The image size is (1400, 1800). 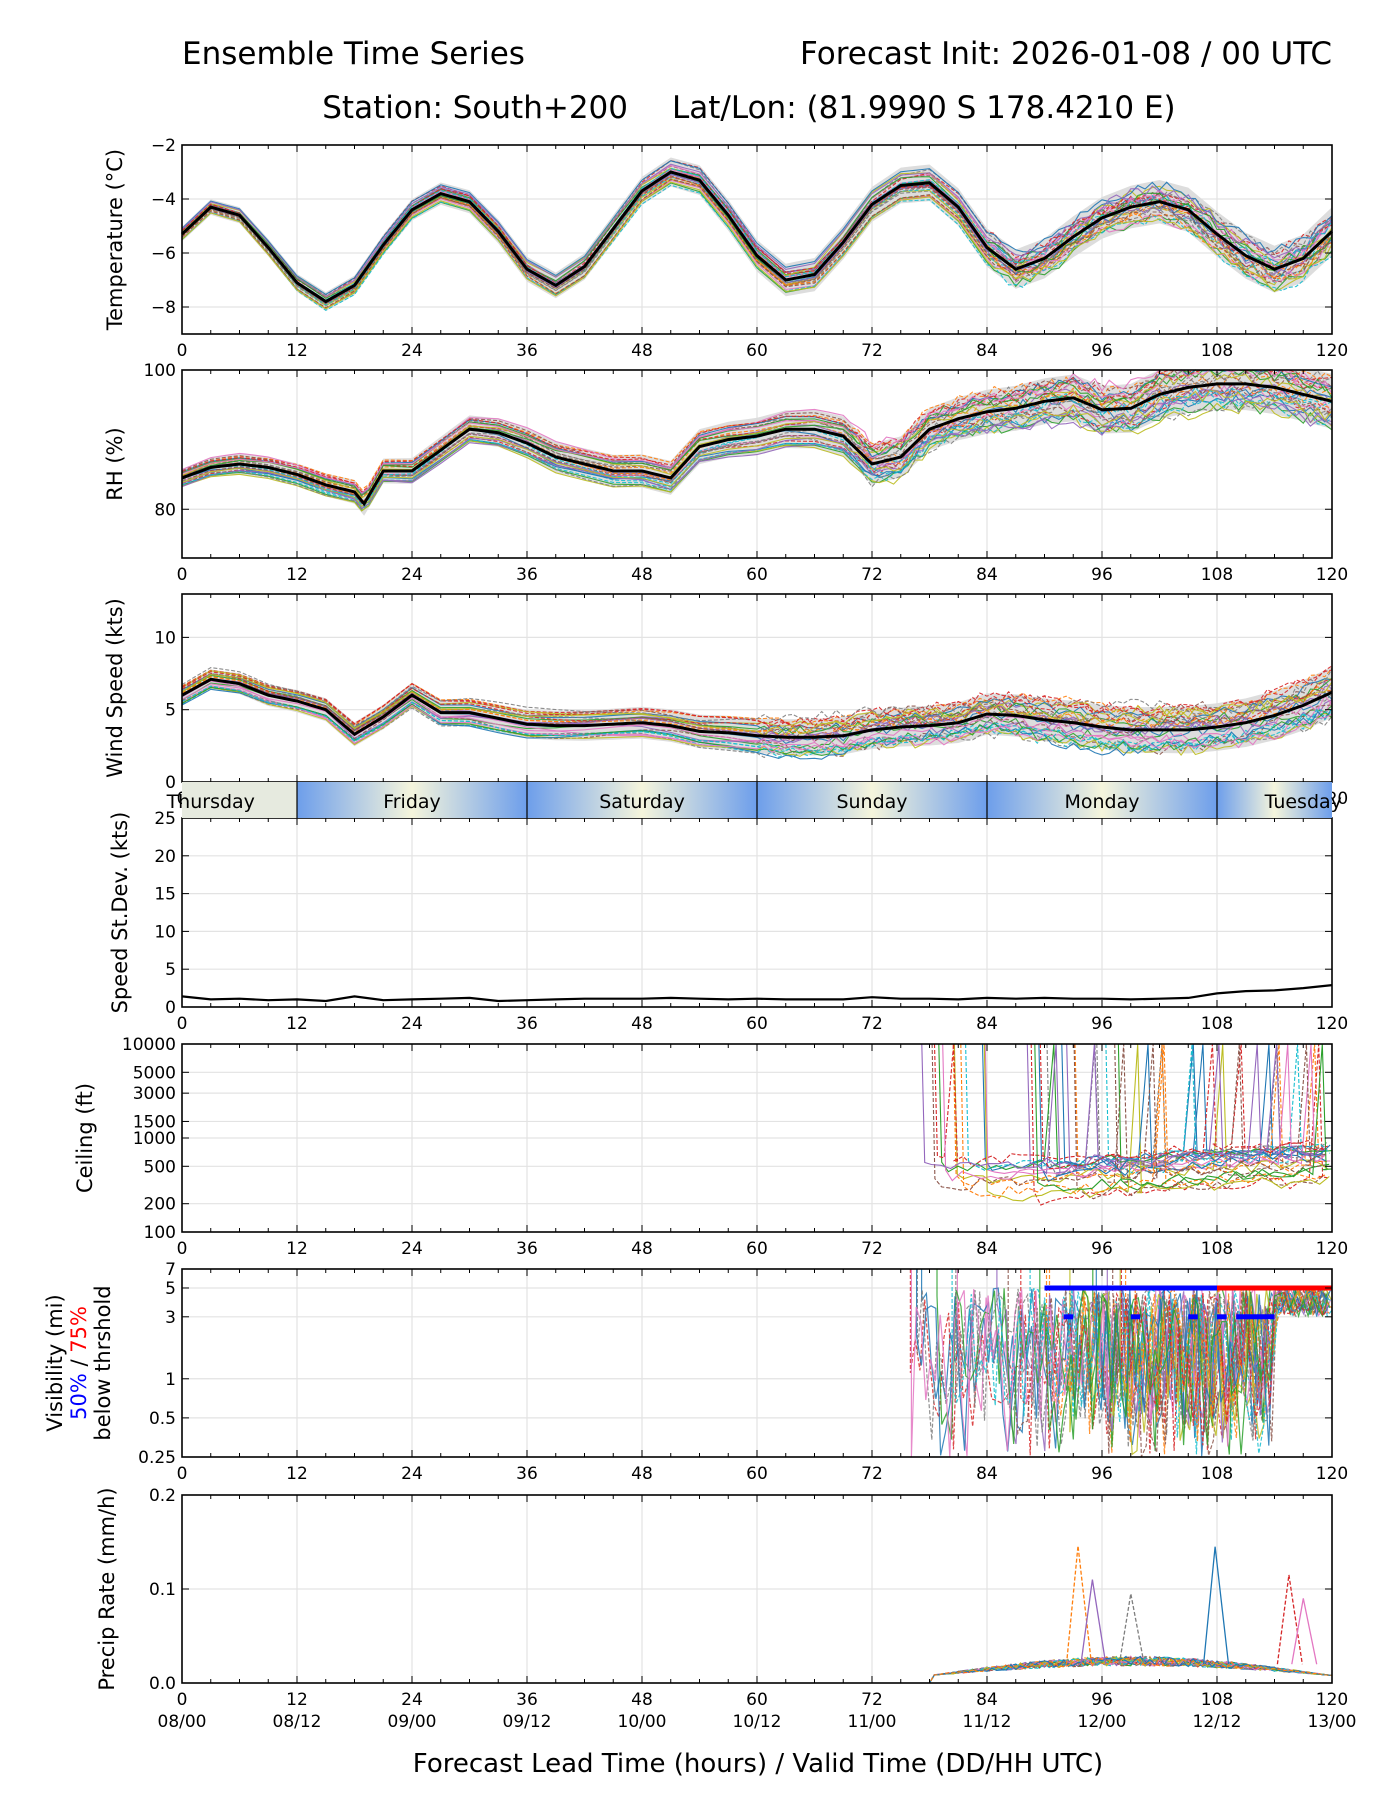 What do you see at coordinates (1066, 54) in the screenshot?
I see `forecast-init: Forecast Init: 2026-01-08 / 00 UTC` at bounding box center [1066, 54].